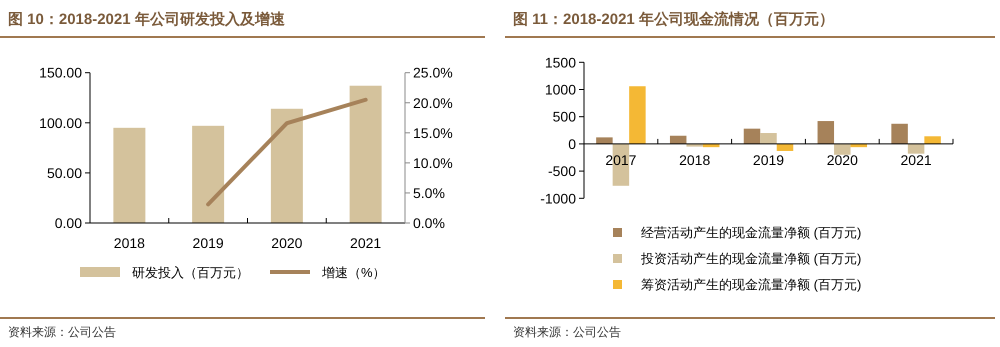 The width and height of the screenshot is (1000, 347). Describe the element at coordinates (560, 62) in the screenshot. I see `y-tick-label: 1500` at that location.